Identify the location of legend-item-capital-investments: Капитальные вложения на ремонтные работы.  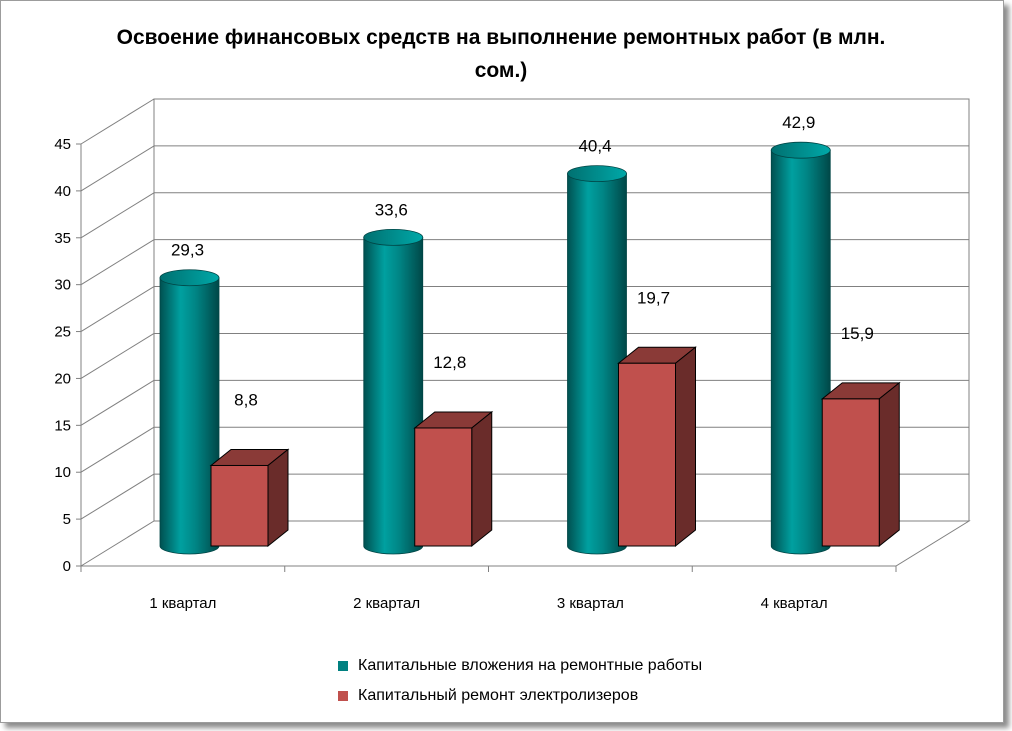
(520, 666).